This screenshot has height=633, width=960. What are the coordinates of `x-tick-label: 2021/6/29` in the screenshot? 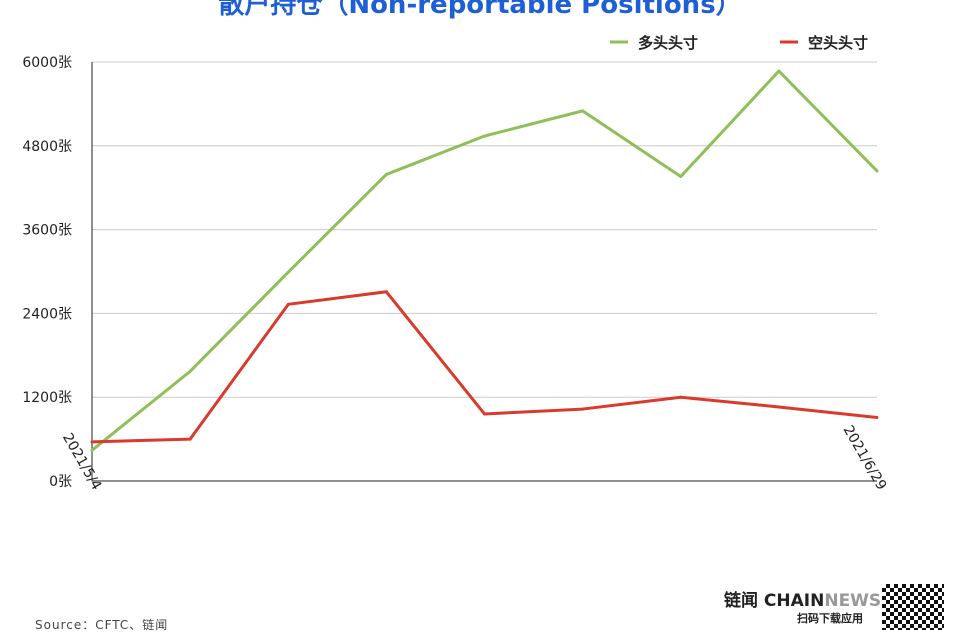 It's located at (865, 458).